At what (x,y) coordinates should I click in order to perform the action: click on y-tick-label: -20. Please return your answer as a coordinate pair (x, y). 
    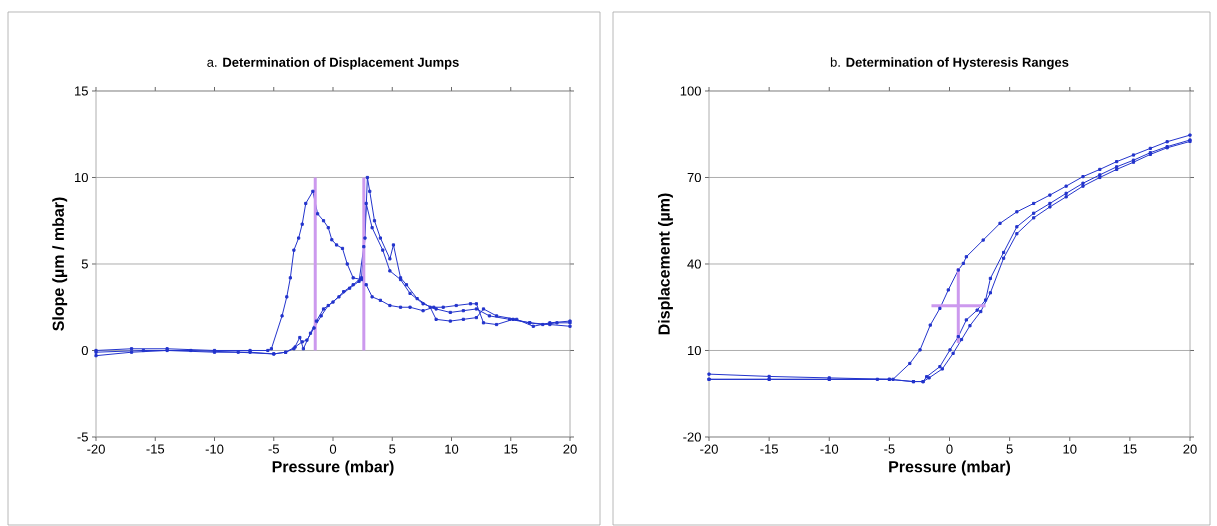
    Looking at the image, I should click on (692, 437).